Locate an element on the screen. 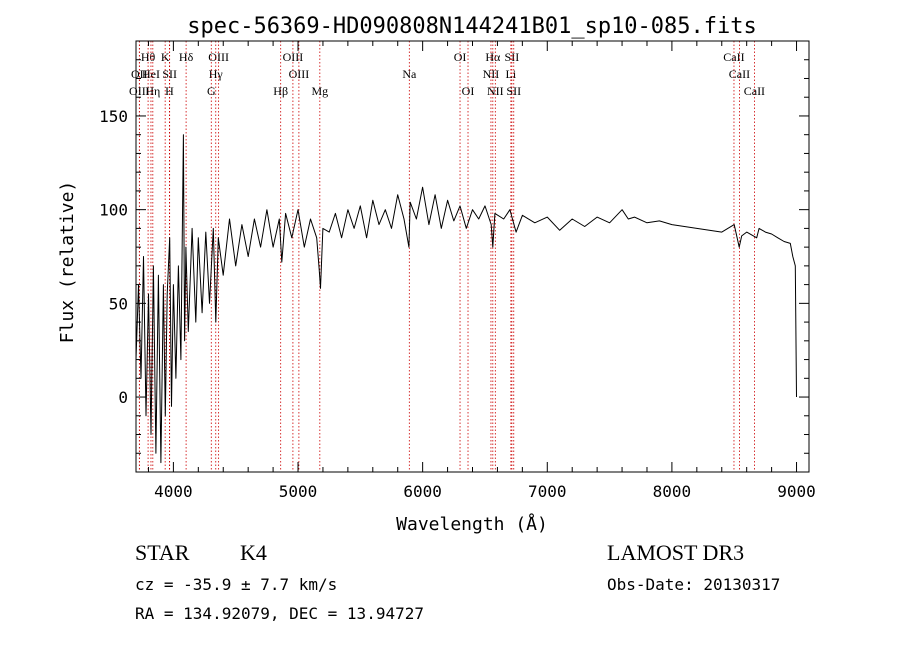 The height and width of the screenshot is (649, 900). spectral-line-label: G is located at coordinates (211, 91).